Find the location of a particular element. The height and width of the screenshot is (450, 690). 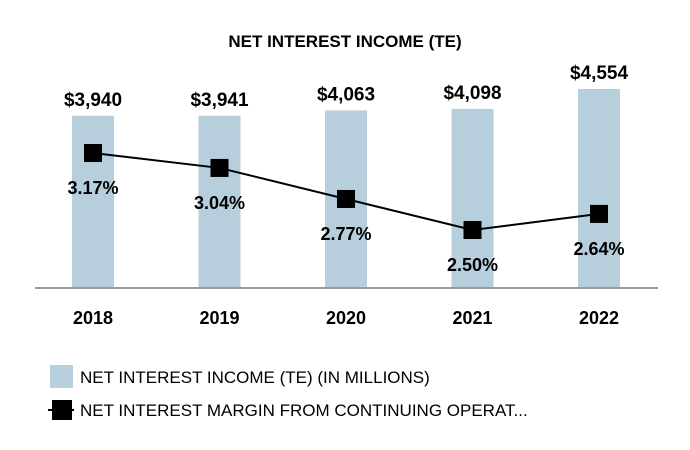

bar-2022 is located at coordinates (599, 188).